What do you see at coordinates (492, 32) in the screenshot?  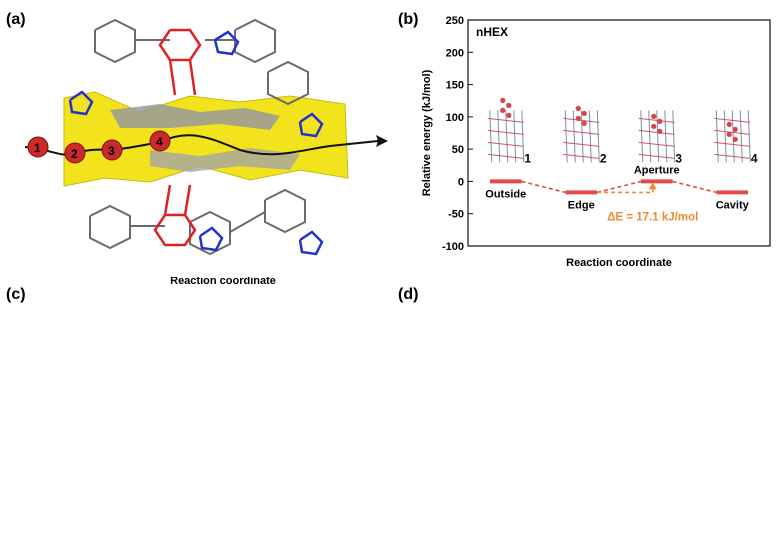 I see `chart-title: nHEX` at bounding box center [492, 32].